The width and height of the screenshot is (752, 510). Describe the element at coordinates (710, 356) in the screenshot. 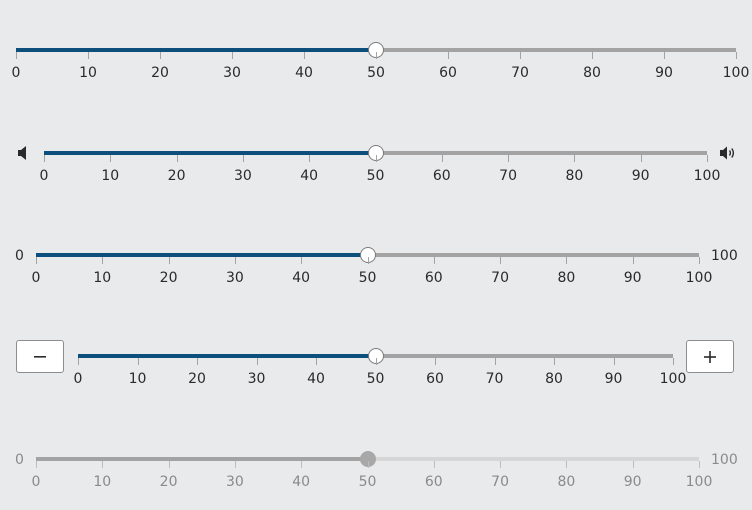

I see `increment-button` at that location.